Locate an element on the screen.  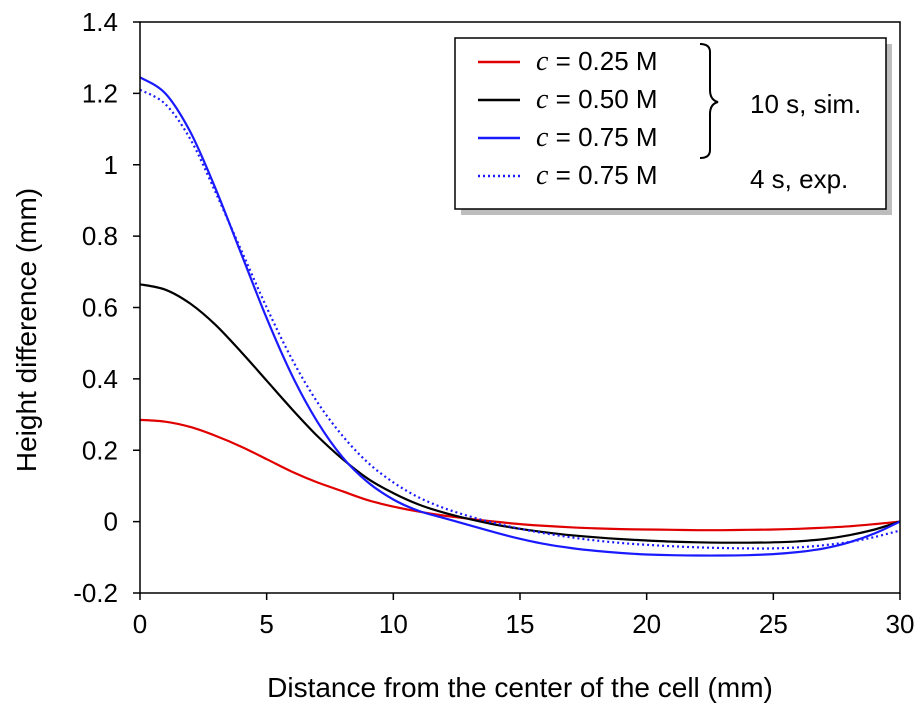
legend-label-2: c = 0.50 M is located at coordinates (597, 99).